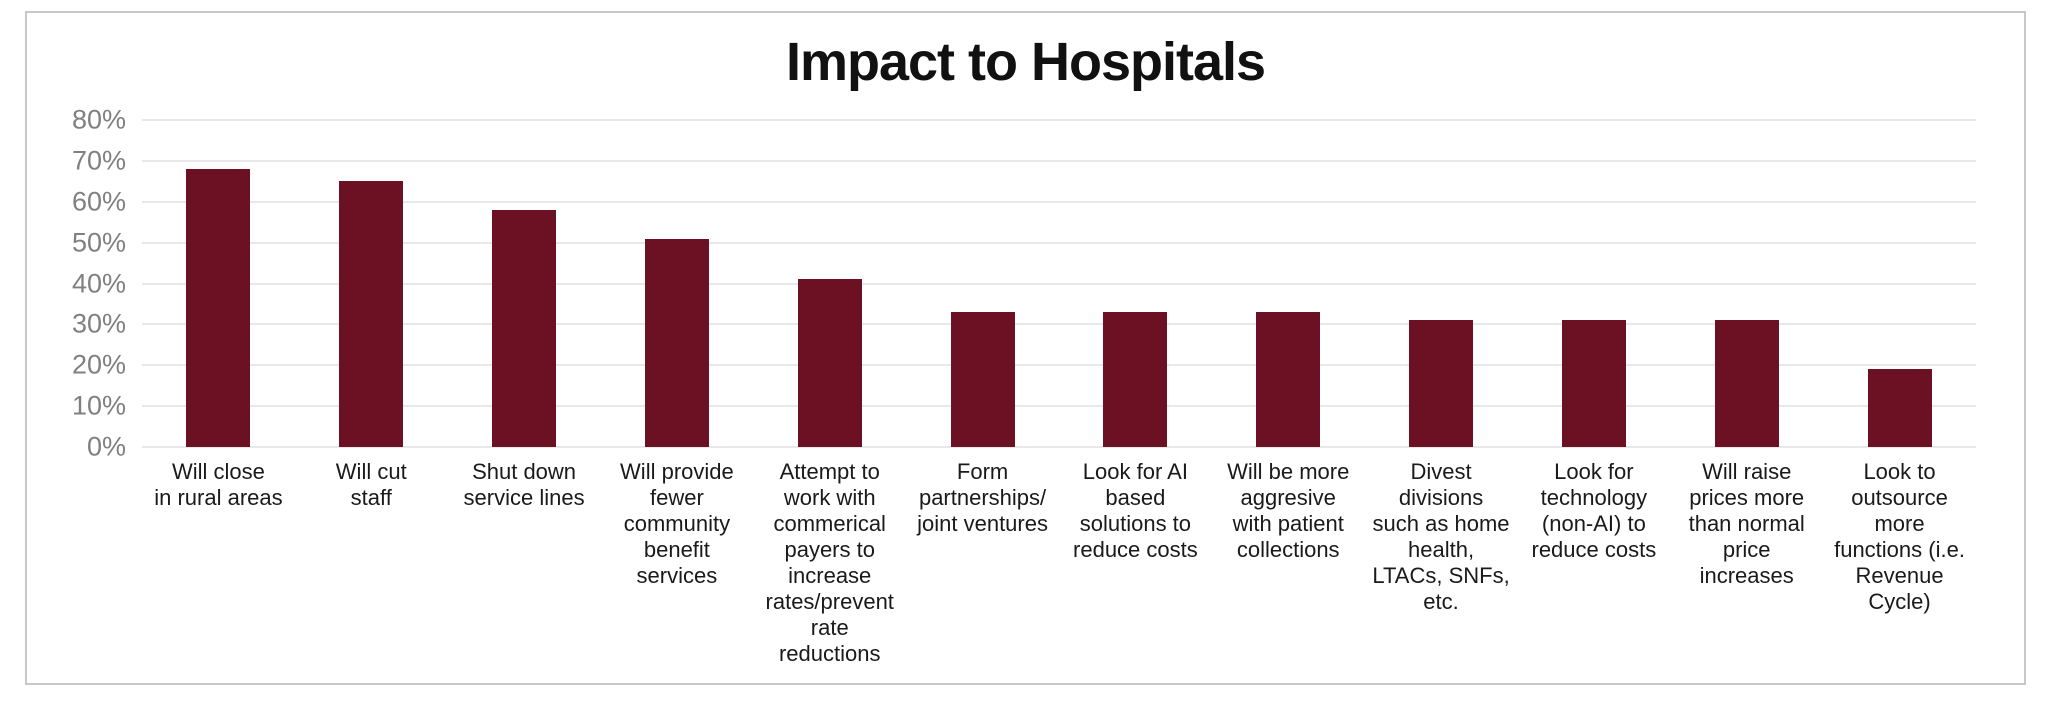 Image resolution: width=2048 pixels, height=715 pixels. What do you see at coordinates (98, 323) in the screenshot?
I see `y-axis-tick-label: 30%` at bounding box center [98, 323].